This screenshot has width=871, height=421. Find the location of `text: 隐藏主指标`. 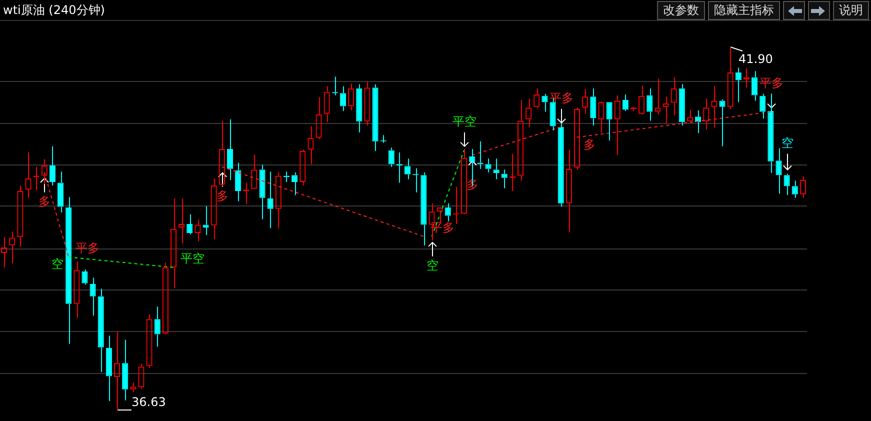

text: 隐藏主指标 is located at coordinates (744, 10).